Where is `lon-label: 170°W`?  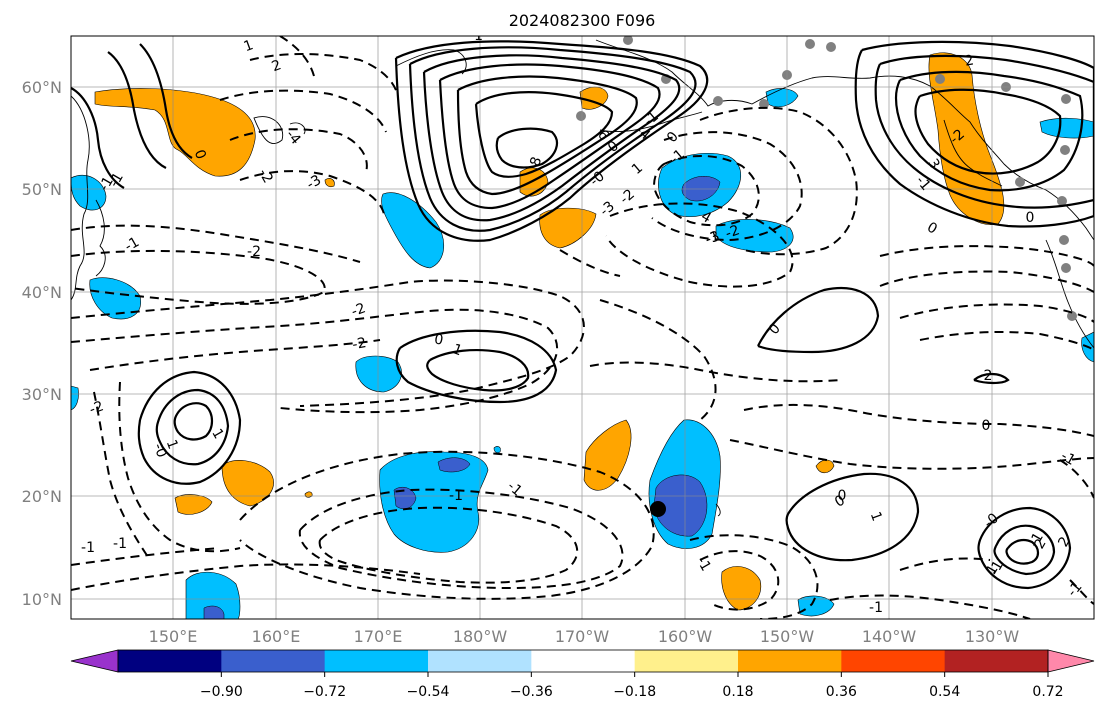
lon-label: 170°W is located at coordinates (582, 636).